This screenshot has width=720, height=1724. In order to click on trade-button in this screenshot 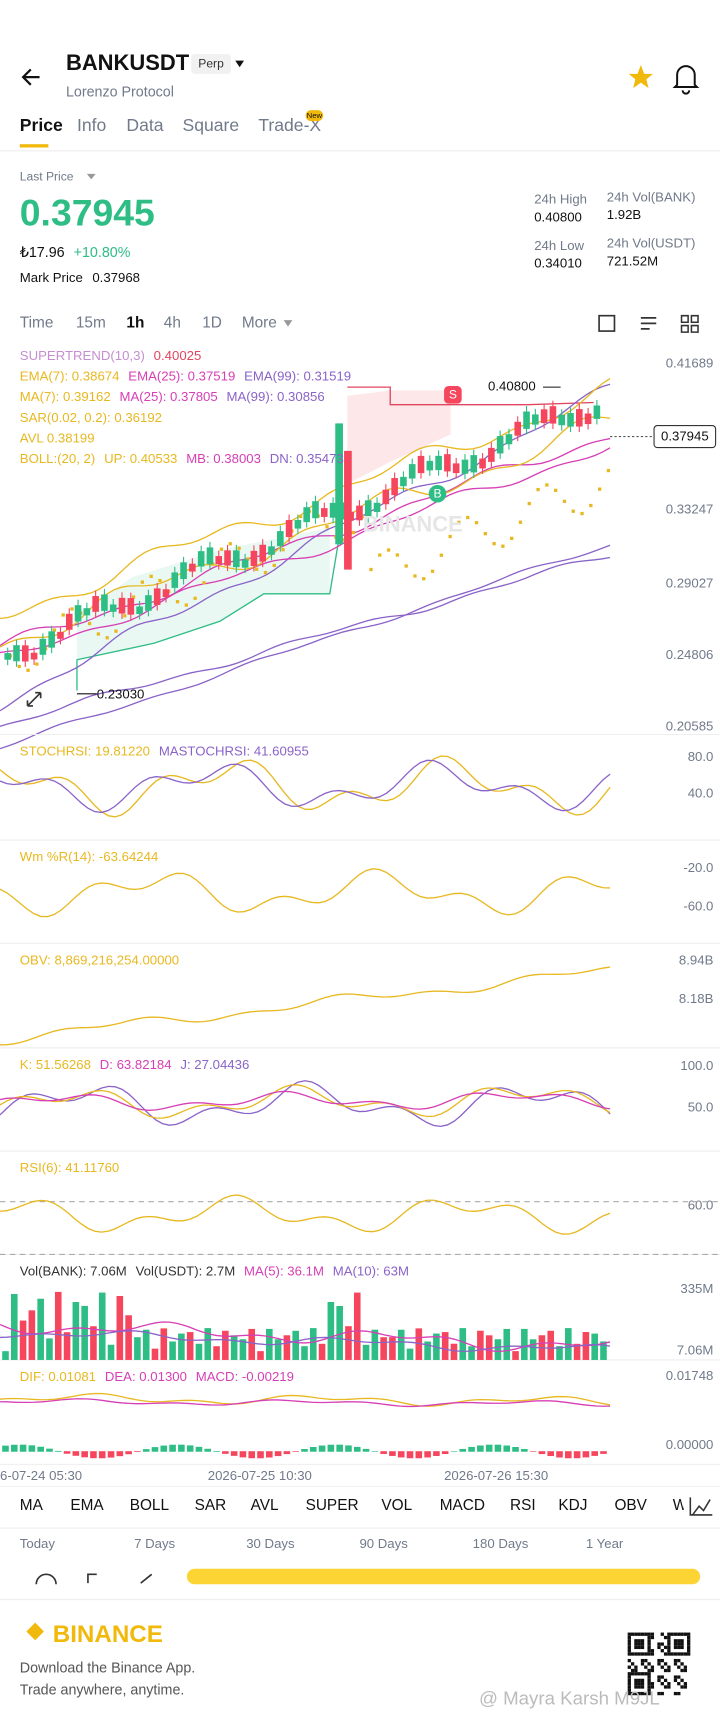, I will do `click(443, 1576)`.